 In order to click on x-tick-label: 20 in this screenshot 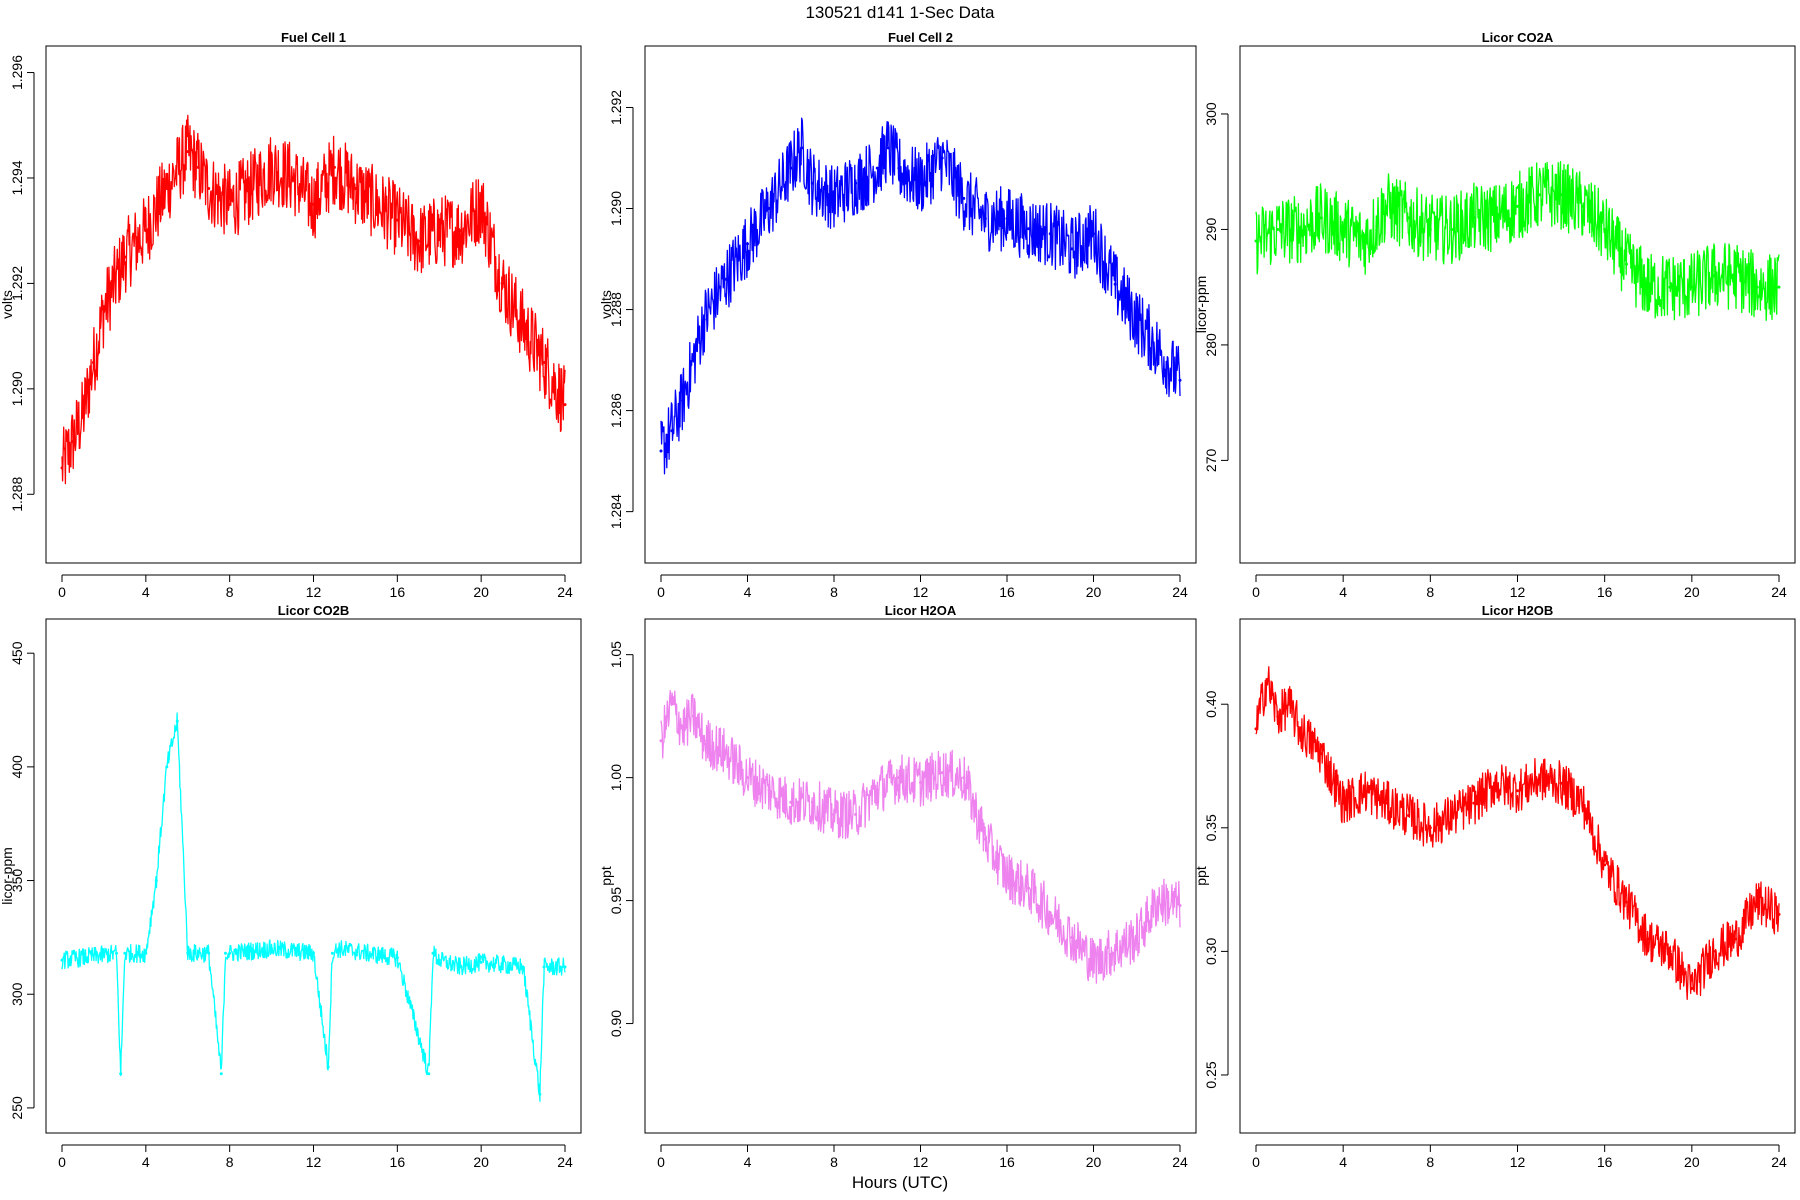, I will do `click(1094, 1162)`.